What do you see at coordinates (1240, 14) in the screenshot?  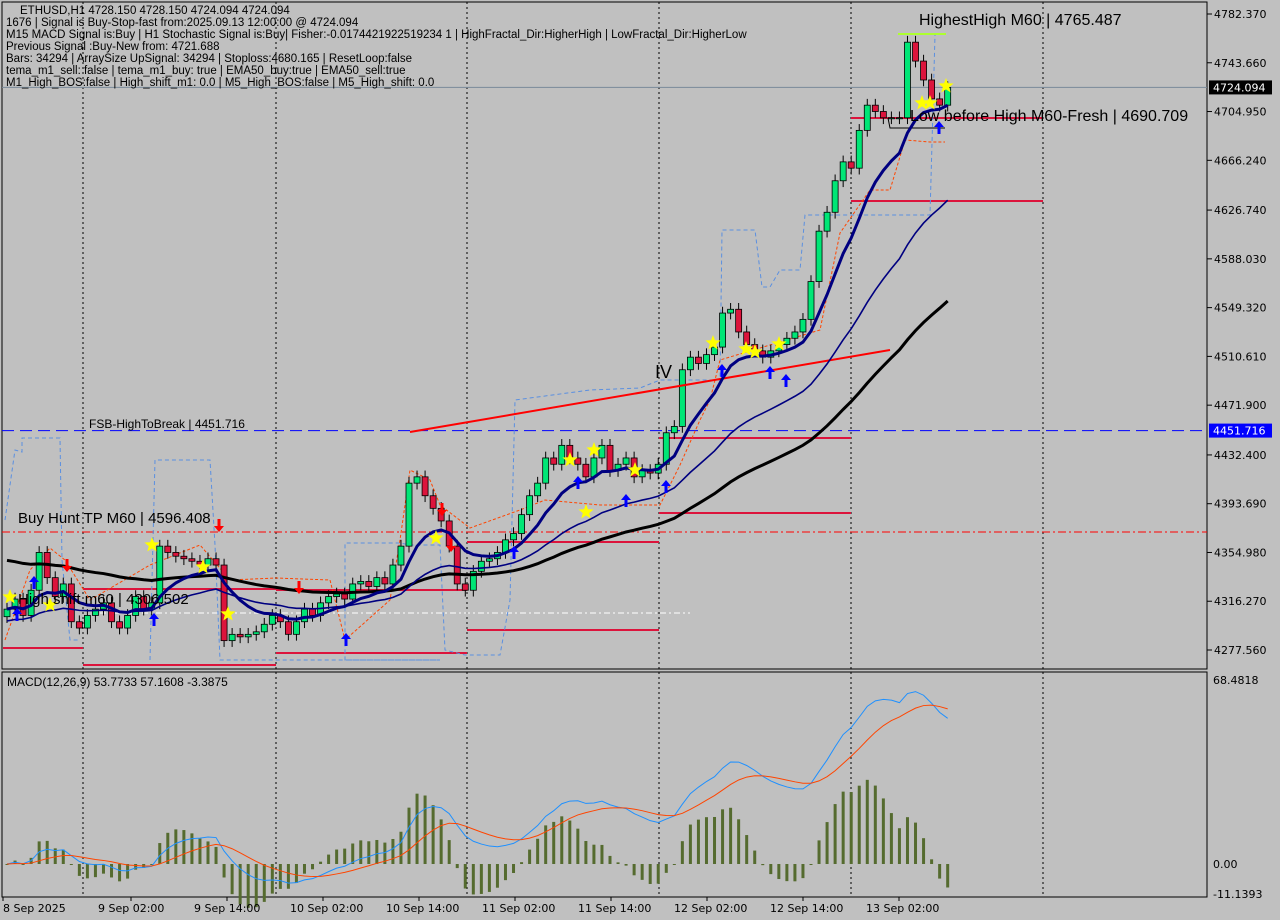 I see `y-tick-label: 4782.370` at bounding box center [1240, 14].